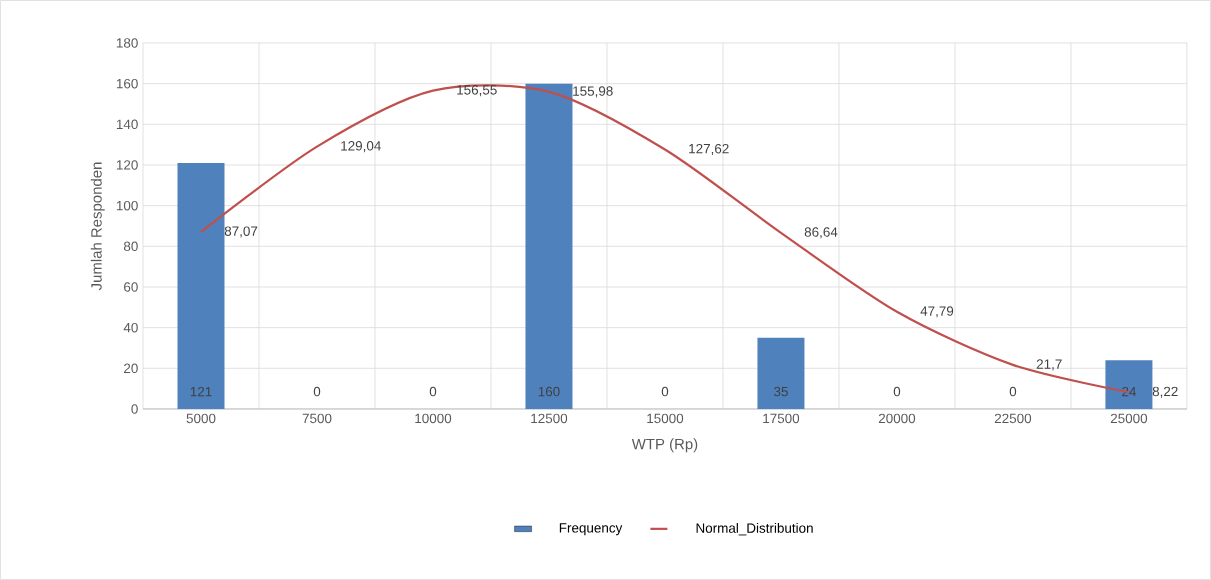  I want to click on data-label: 155,98, so click(593, 92).